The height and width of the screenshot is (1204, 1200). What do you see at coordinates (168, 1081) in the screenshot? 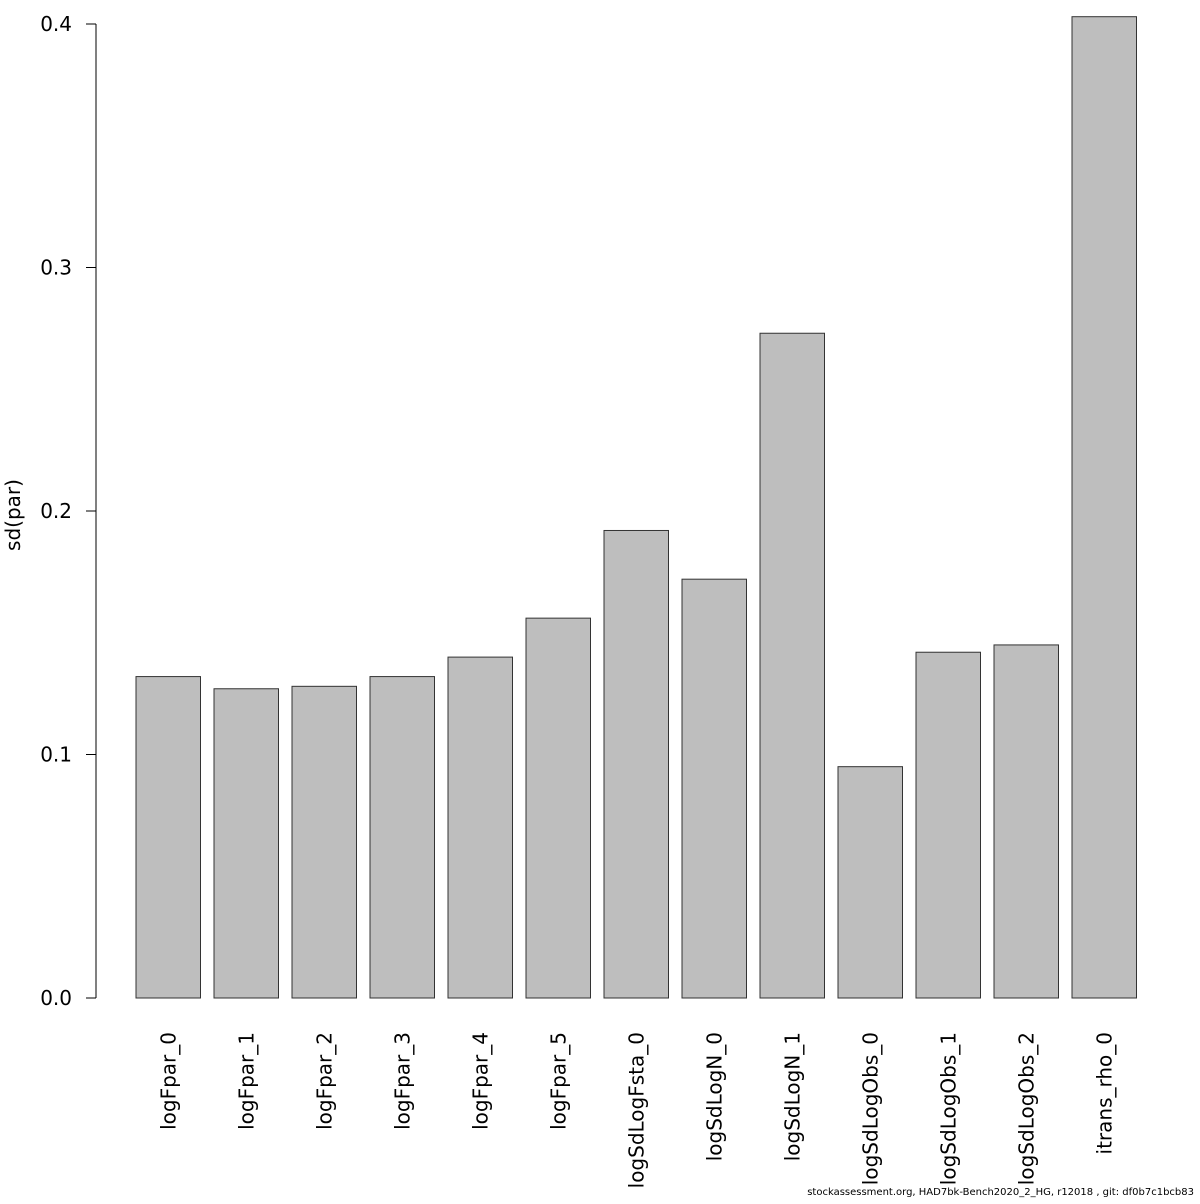
I see `x-tick-label: logFpar_0` at bounding box center [168, 1081].